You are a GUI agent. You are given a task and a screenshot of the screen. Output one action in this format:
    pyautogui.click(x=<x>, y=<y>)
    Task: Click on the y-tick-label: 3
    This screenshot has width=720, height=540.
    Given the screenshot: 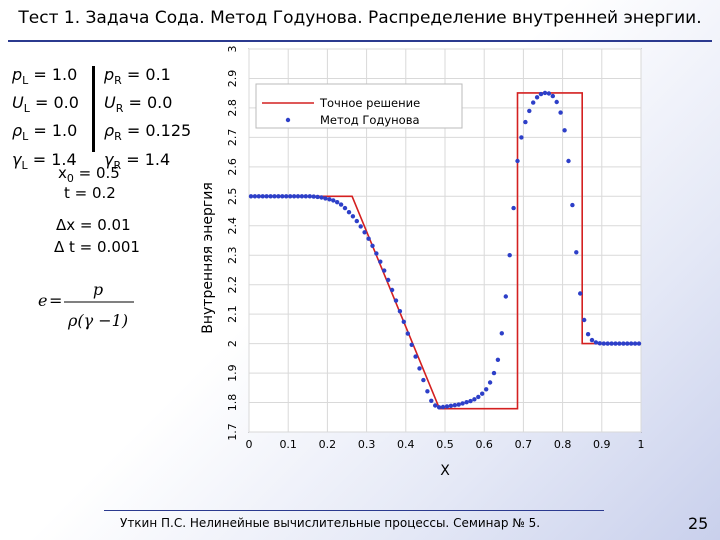 What is the action you would take?
    pyautogui.click(x=232, y=49)
    